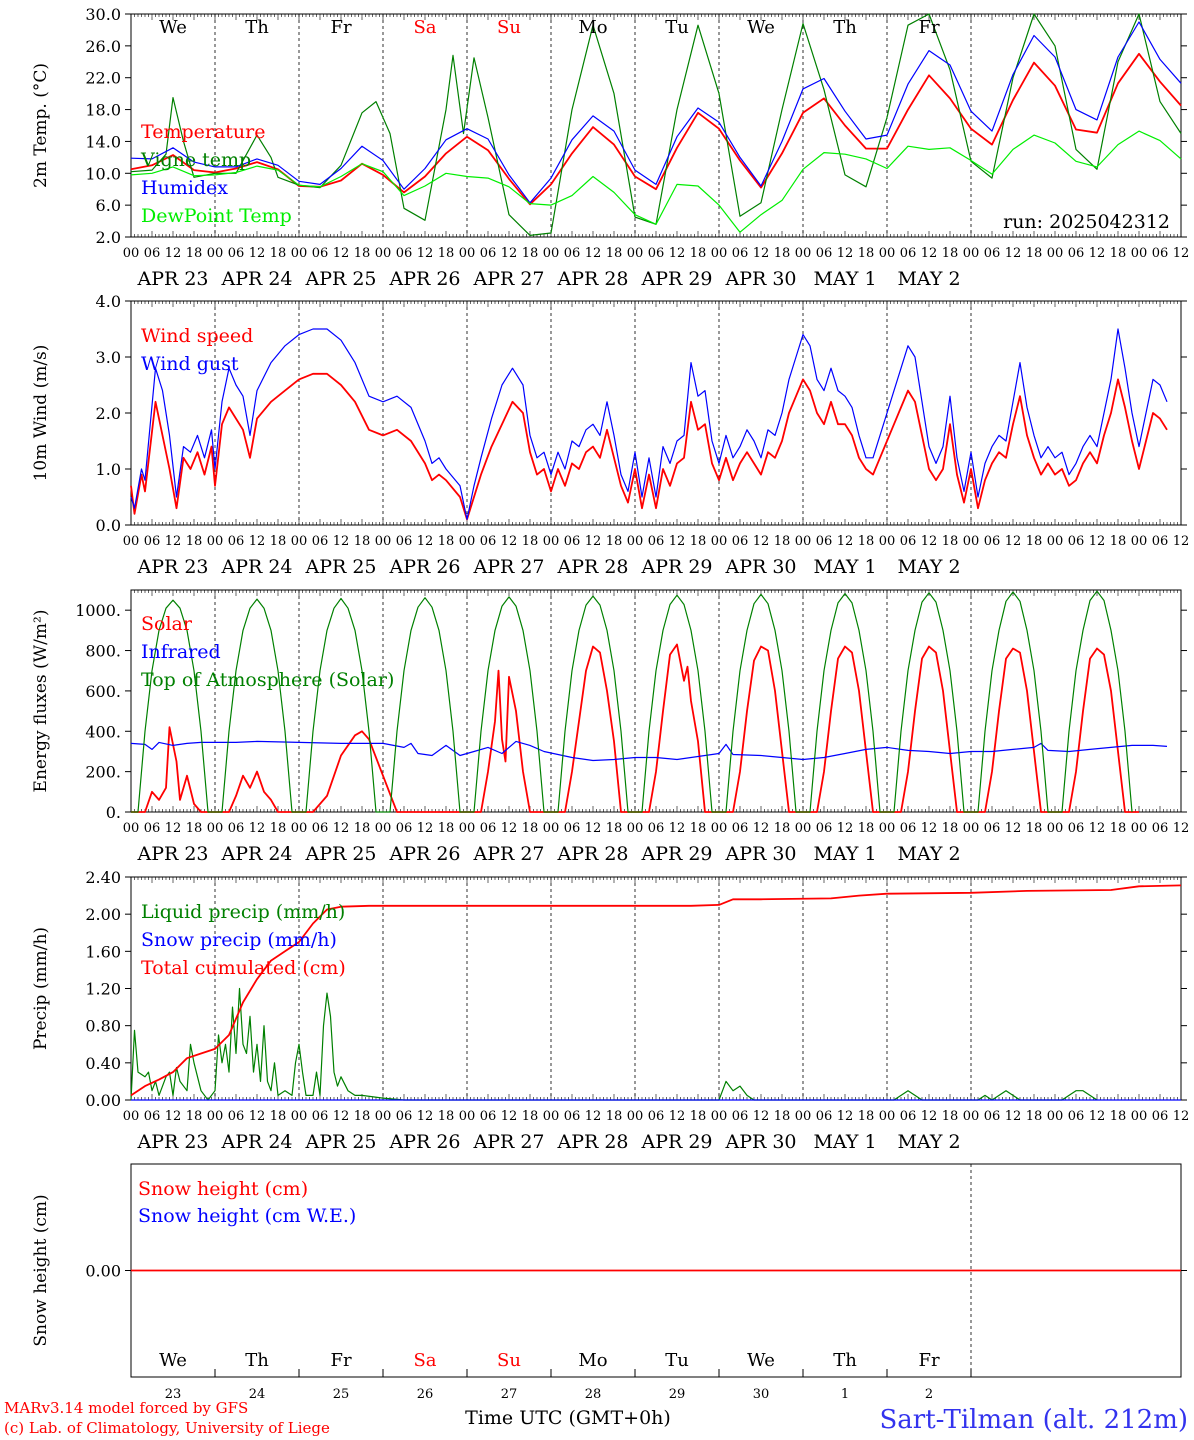 The image size is (1194, 1440). What do you see at coordinates (167, 624) in the screenshot?
I see `legend-entry: Solar` at bounding box center [167, 624].